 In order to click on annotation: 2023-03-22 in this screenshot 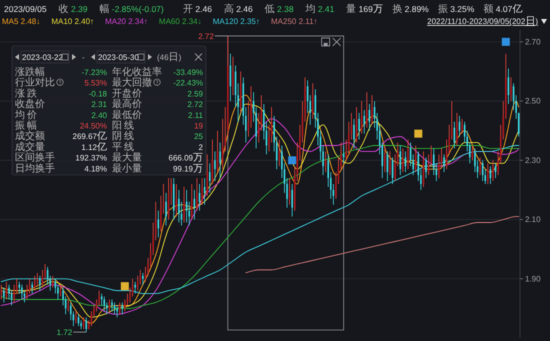, I will do `click(43, 57)`.